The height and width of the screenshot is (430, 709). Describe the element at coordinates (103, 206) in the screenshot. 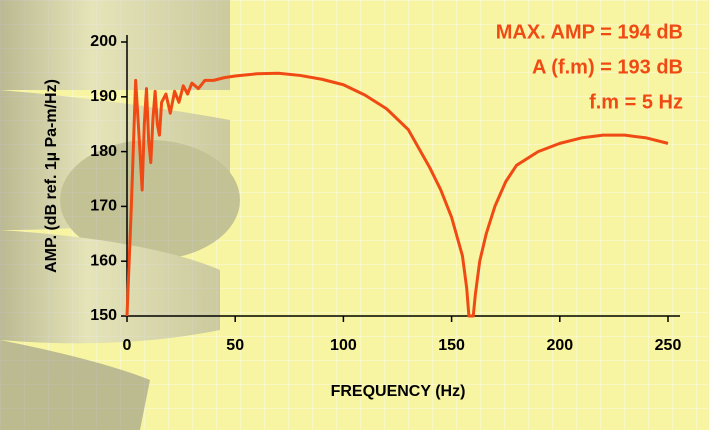

I see `y-tick-label: 170` at that location.